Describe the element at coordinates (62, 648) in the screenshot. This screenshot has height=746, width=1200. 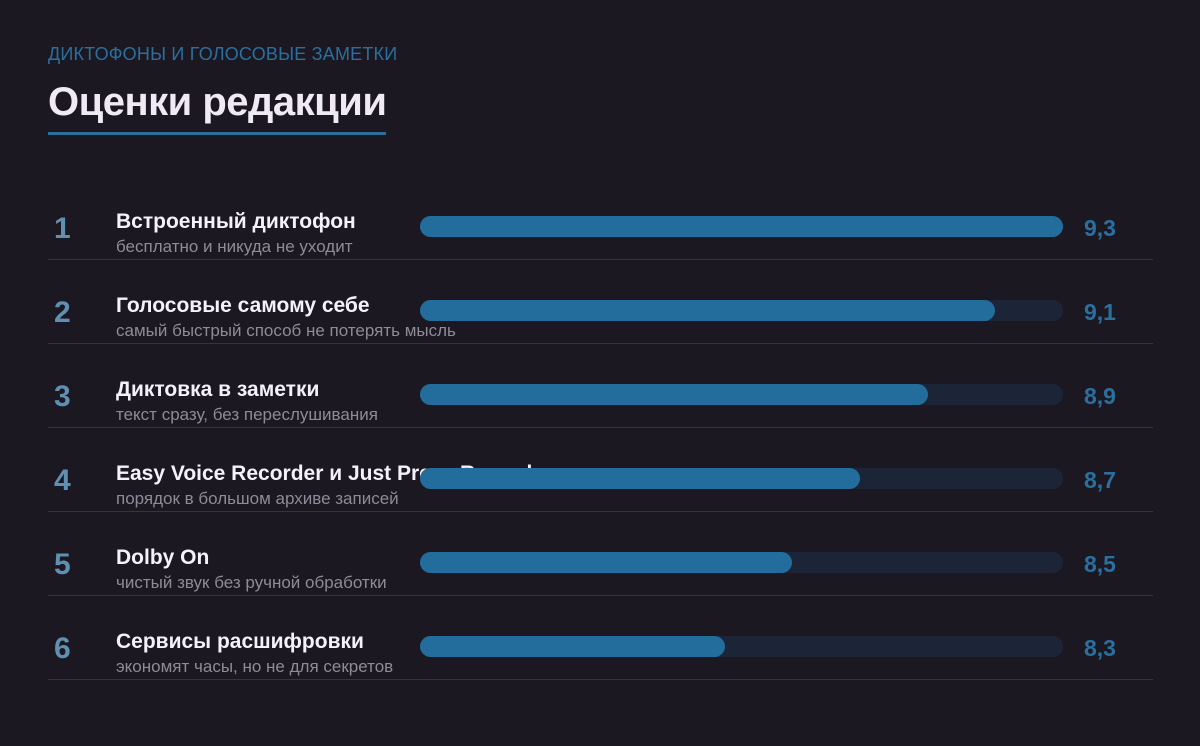
I see `rank-number: 6` at that location.